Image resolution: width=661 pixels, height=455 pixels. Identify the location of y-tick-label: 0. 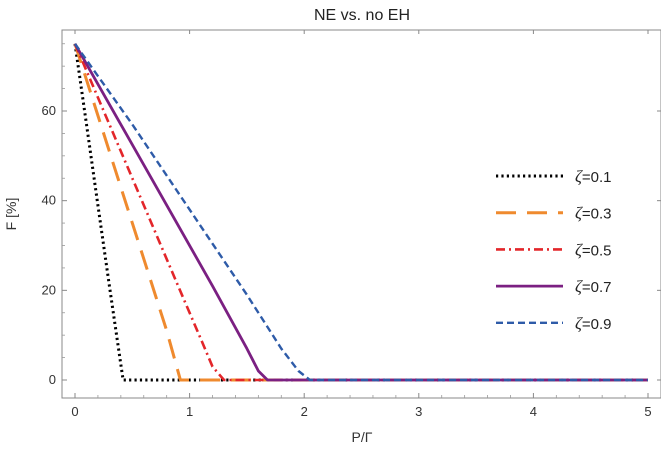
(52, 379).